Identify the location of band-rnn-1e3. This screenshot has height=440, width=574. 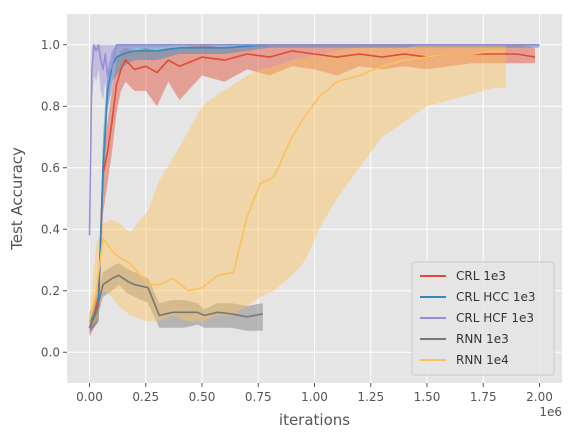
(176, 298).